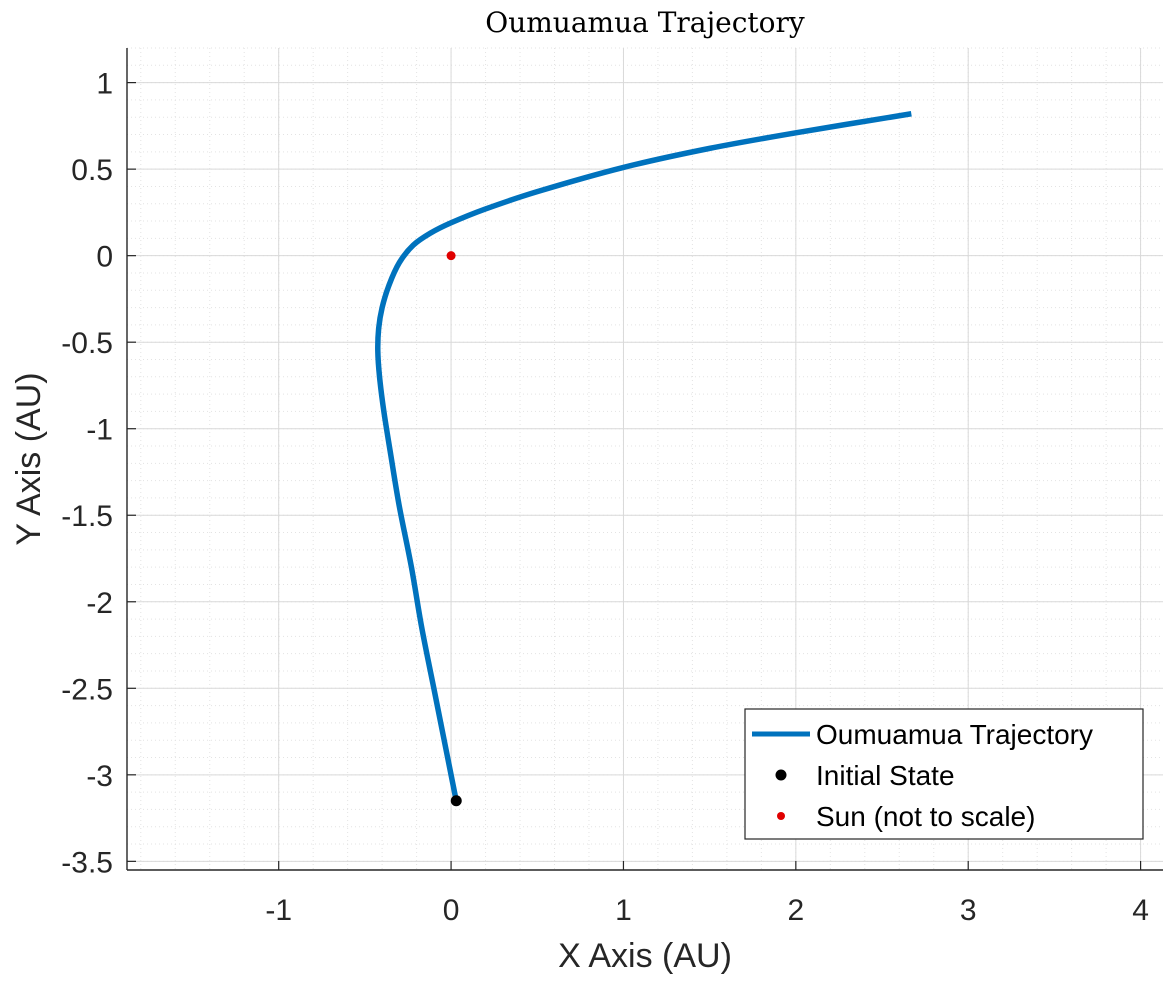  Describe the element at coordinates (781, 775) in the screenshot. I see `legend-swatch-initial-state` at that location.